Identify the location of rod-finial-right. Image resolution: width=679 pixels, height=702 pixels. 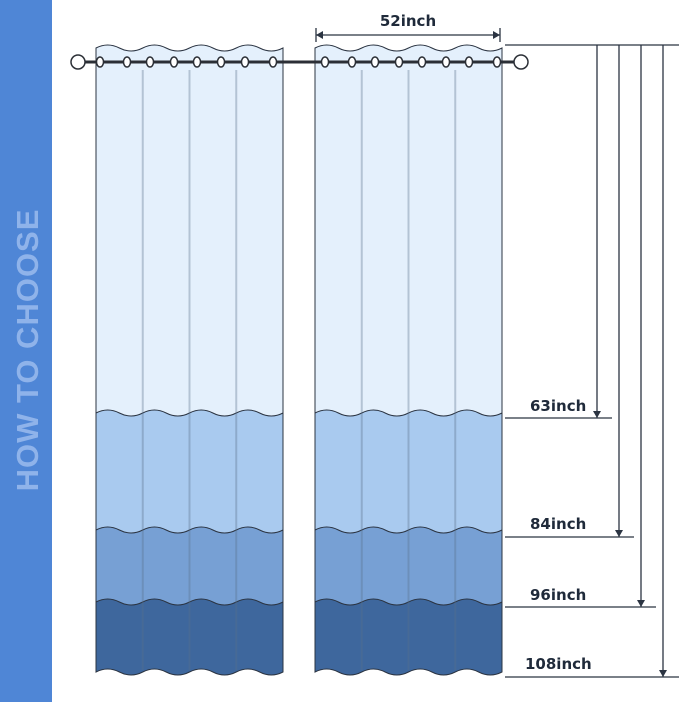
(521, 62).